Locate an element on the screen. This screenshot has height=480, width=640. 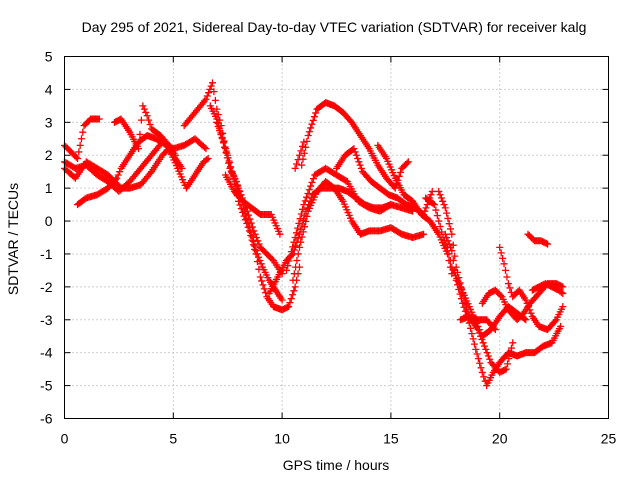
x-tick-label: 10 is located at coordinates (282, 439).